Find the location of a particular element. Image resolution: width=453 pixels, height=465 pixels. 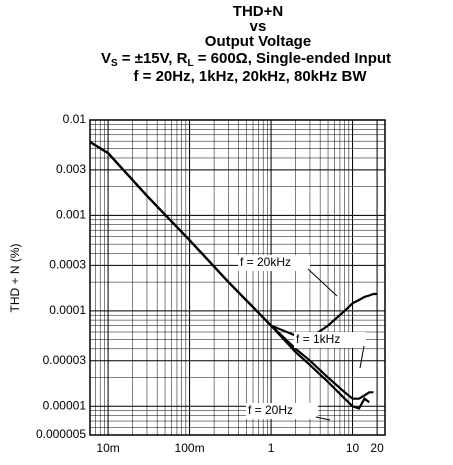

x-tick-label: 100m is located at coordinates (190, 448).